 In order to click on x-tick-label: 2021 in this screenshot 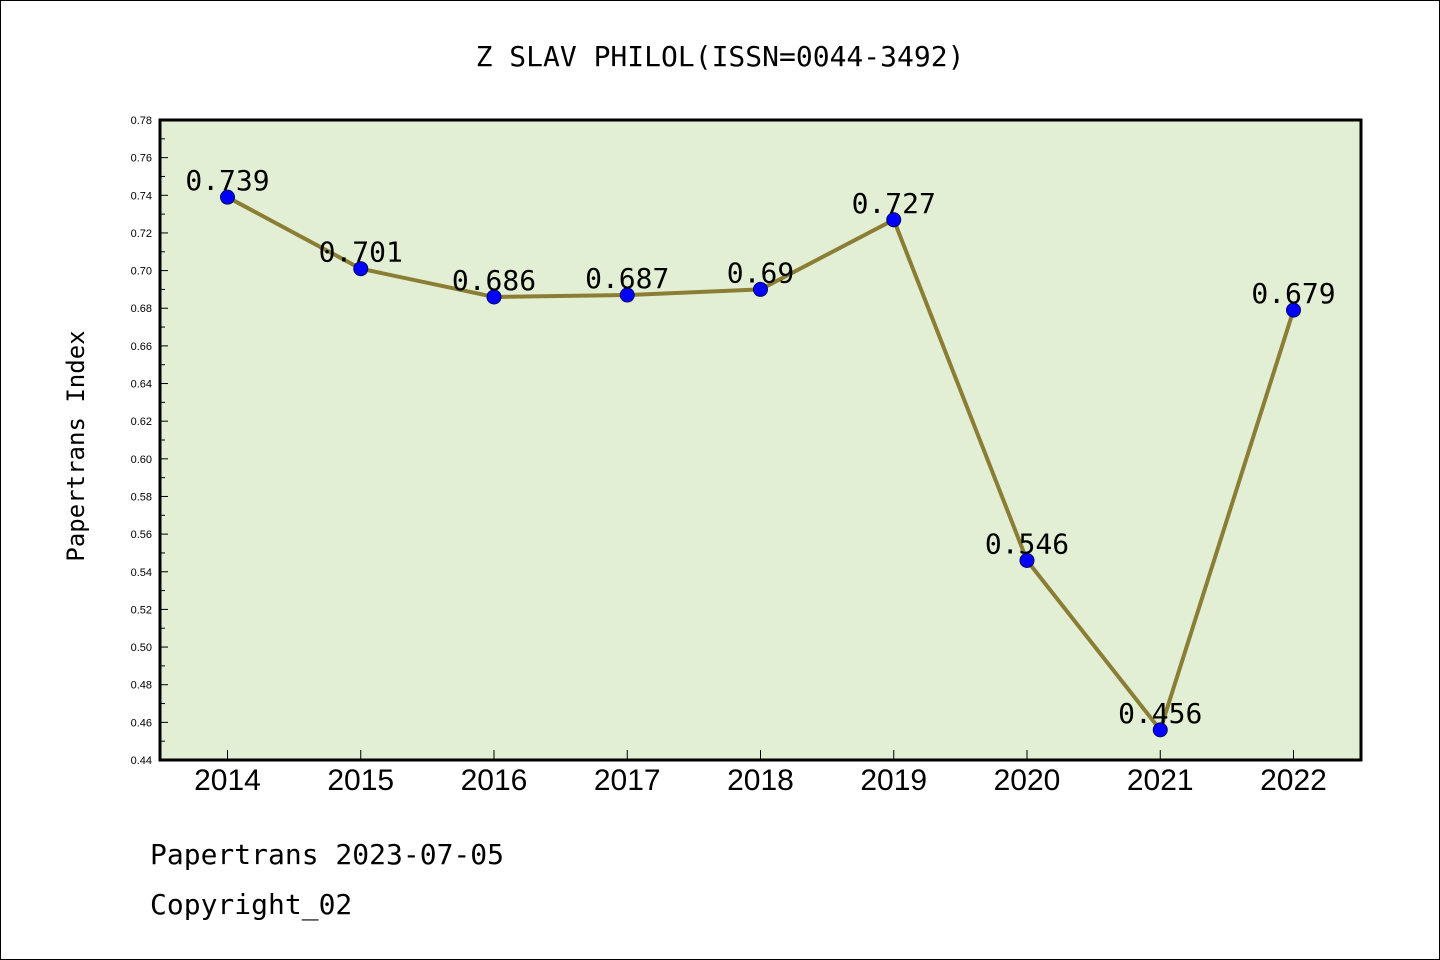, I will do `click(1160, 780)`.